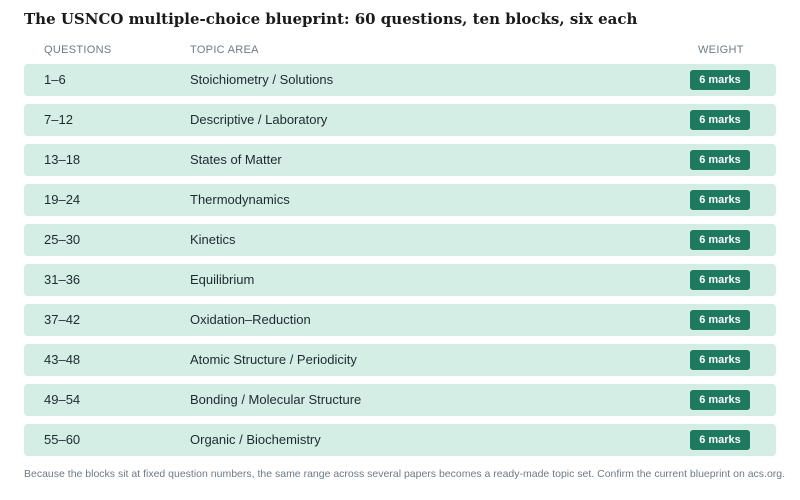  I want to click on topic-area: Bonding / Molecular Structure, so click(276, 399).